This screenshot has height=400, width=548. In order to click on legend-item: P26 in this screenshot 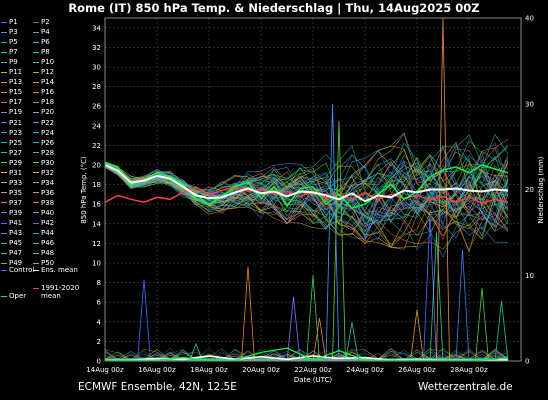, I will do `click(43, 143)`.